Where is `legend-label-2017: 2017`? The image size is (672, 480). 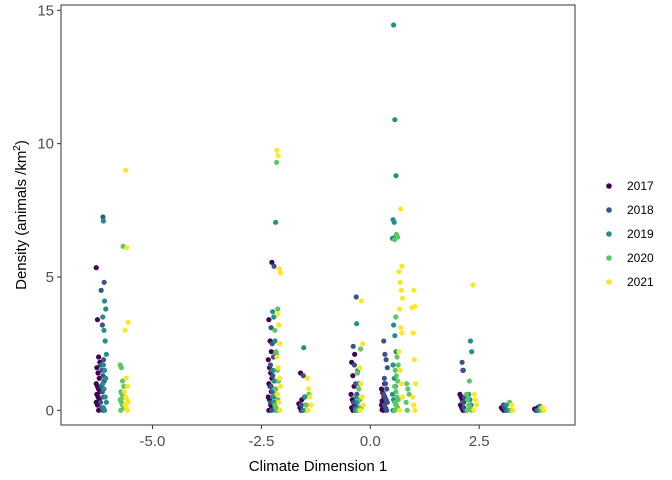 legend-label-2017: 2017 is located at coordinates (640, 186).